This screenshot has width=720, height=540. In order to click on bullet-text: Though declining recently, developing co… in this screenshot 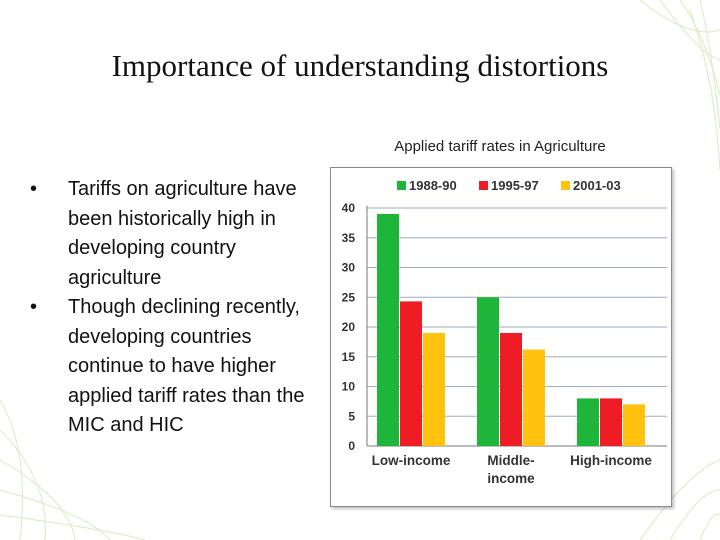, I will do `click(186, 366)`.